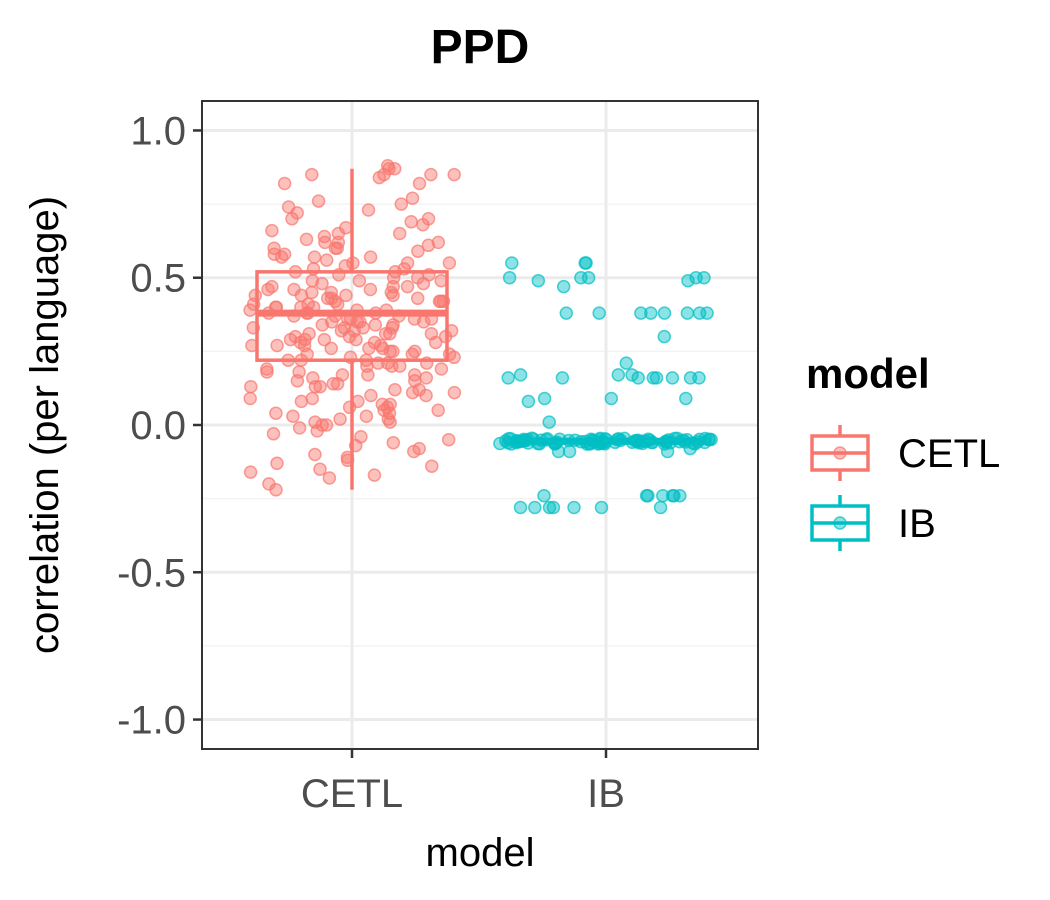 The height and width of the screenshot is (900, 1050). What do you see at coordinates (158, 426) in the screenshot?
I see `y-tick-label: 0.0` at bounding box center [158, 426].